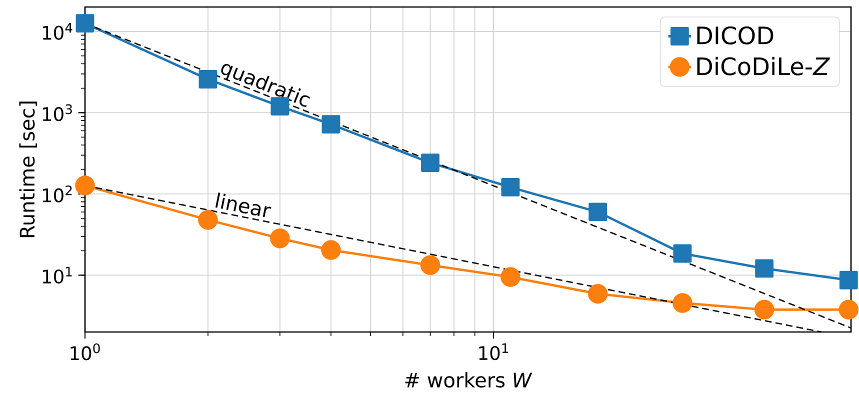 Image resolution: width=859 pixels, height=403 pixels. I want to click on y-tick-label: 10$^{4}$, so click(57, 31).